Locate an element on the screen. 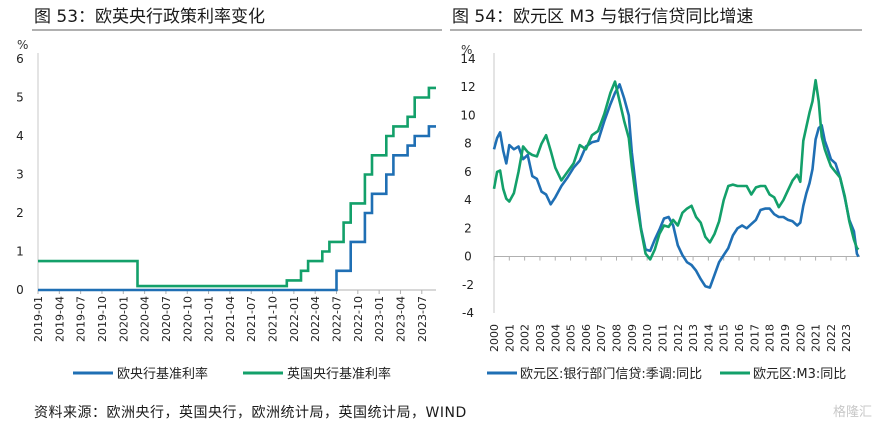 The width and height of the screenshot is (882, 425). y-tick-label: -2 is located at coordinates (468, 285).